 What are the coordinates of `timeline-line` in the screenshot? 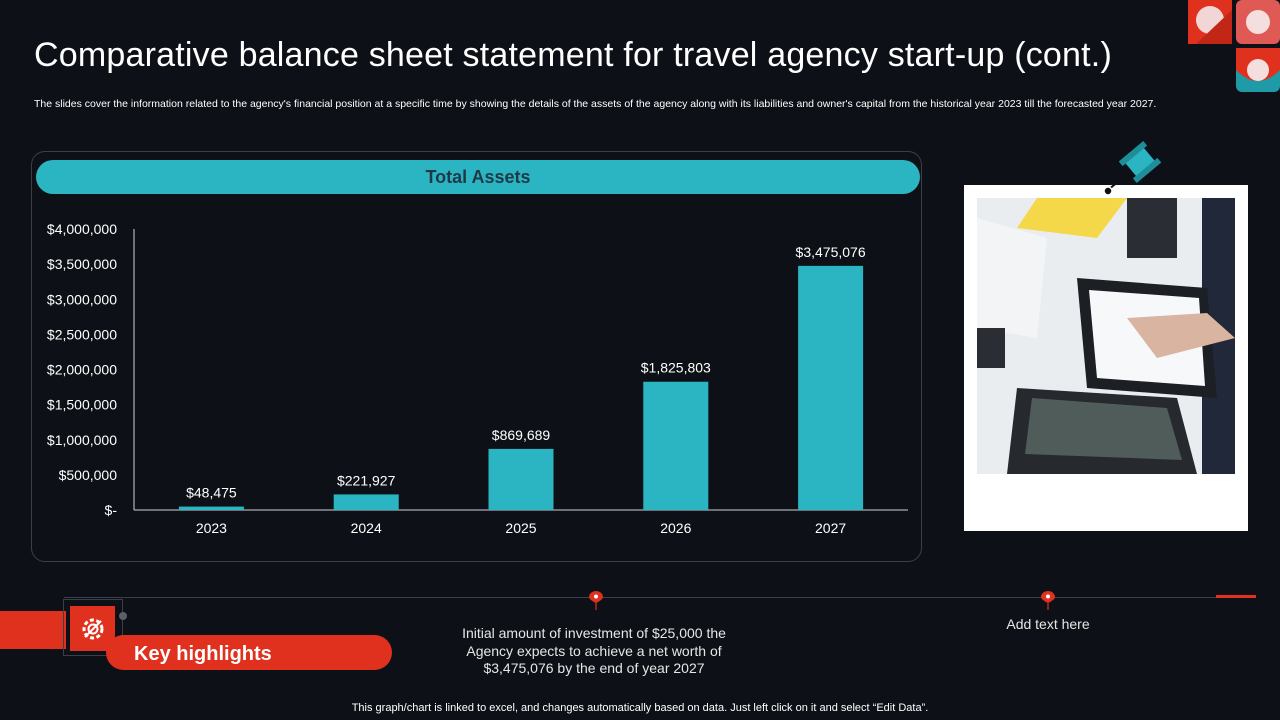 It's located at (660, 597).